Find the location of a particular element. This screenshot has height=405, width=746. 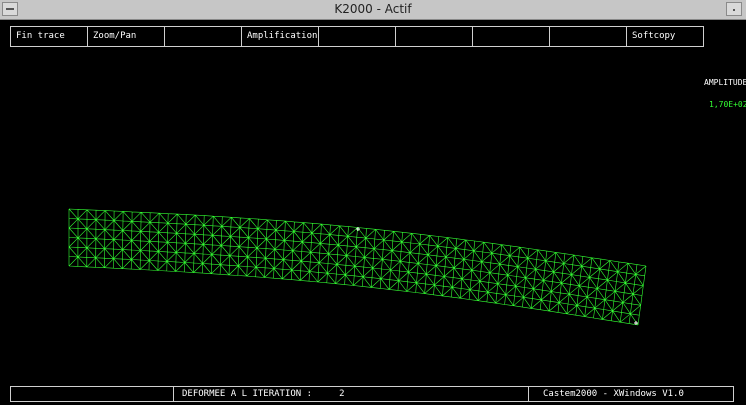

app-version: Castem2000 - XWindows V1.0 is located at coordinates (613, 394).